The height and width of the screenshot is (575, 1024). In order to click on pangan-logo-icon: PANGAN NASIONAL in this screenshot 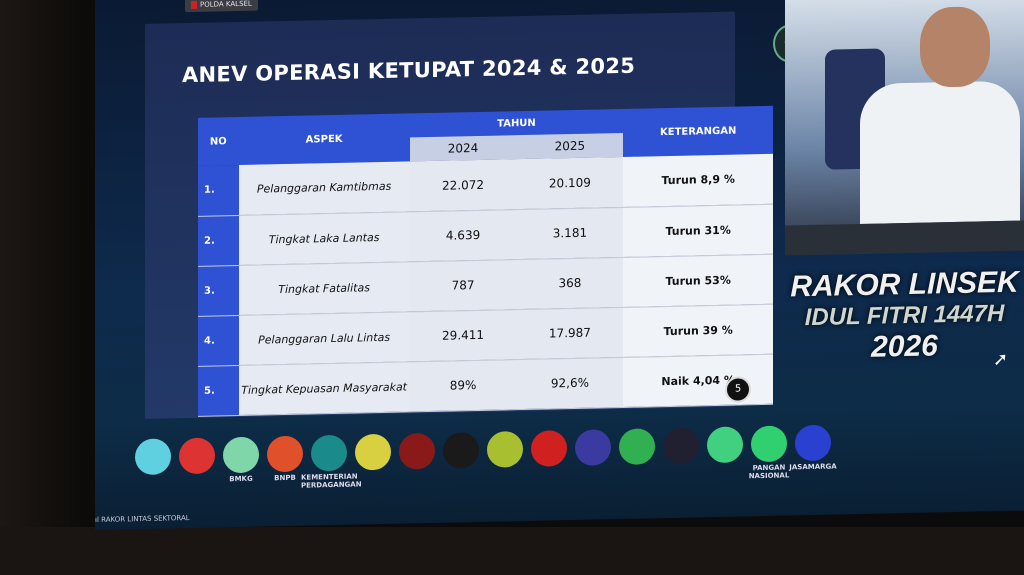, I will do `click(769, 452)`.